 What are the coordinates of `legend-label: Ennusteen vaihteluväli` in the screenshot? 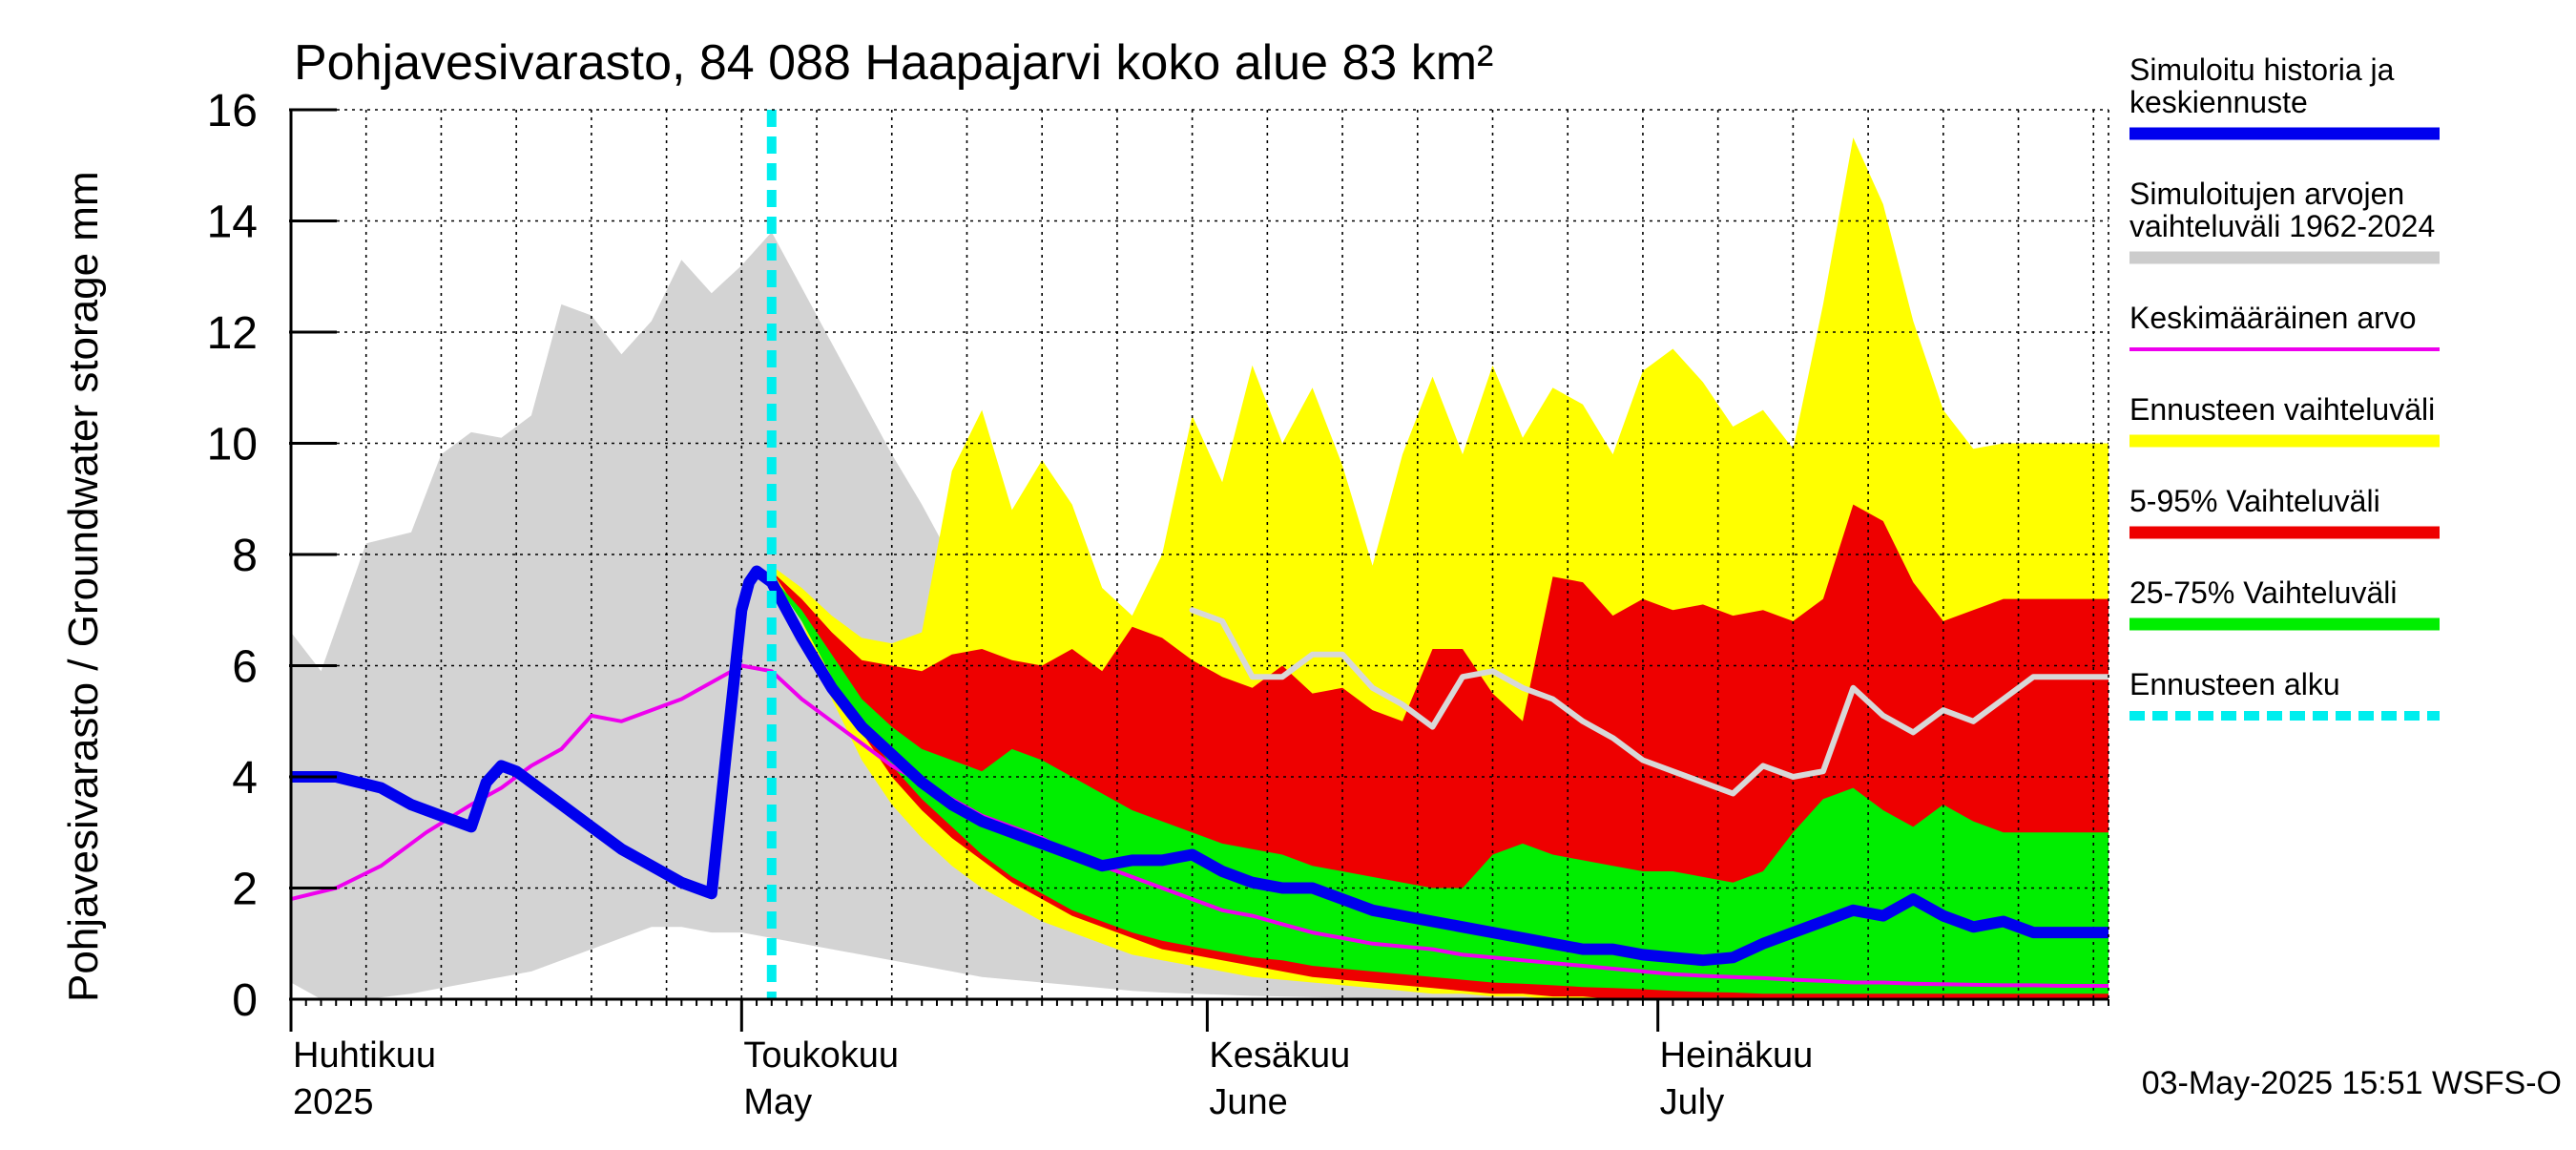 It's located at (2282, 409).